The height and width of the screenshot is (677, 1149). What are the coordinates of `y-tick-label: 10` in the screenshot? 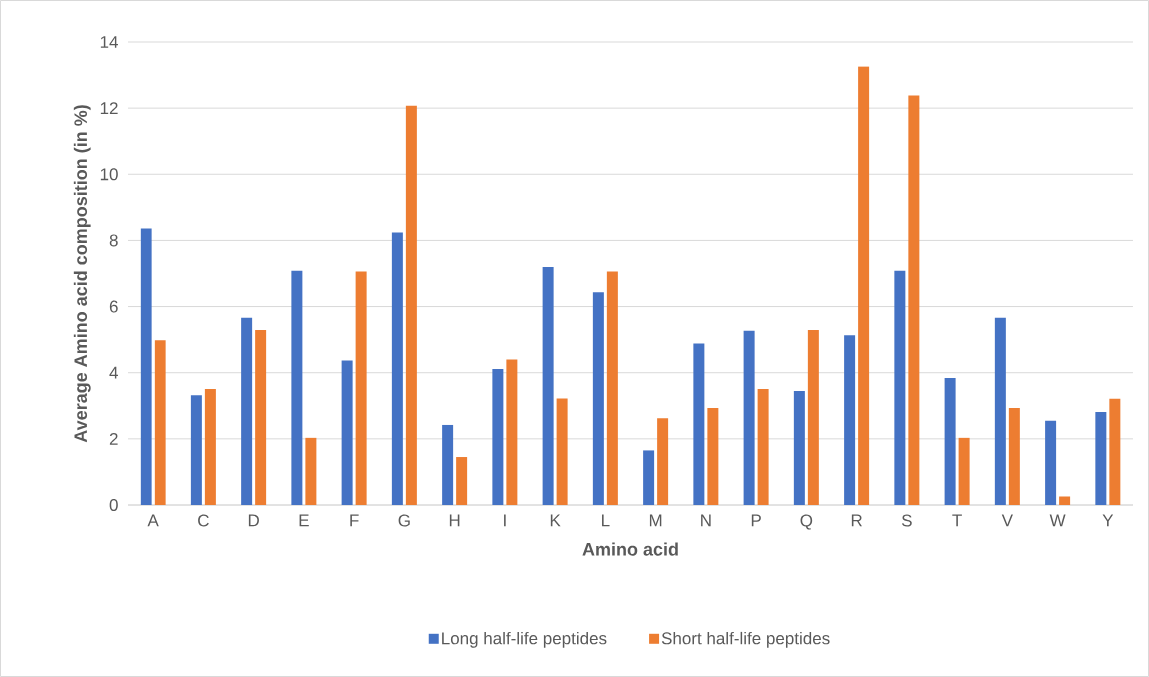 It's located at (109, 174).